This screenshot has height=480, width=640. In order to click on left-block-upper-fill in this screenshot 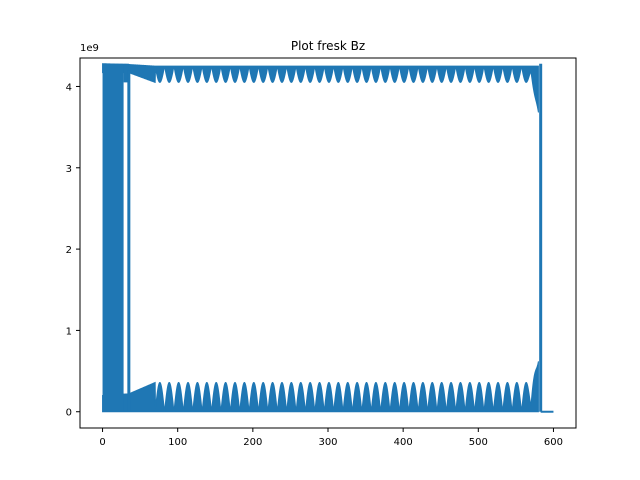, I will do `click(126, 73)`.